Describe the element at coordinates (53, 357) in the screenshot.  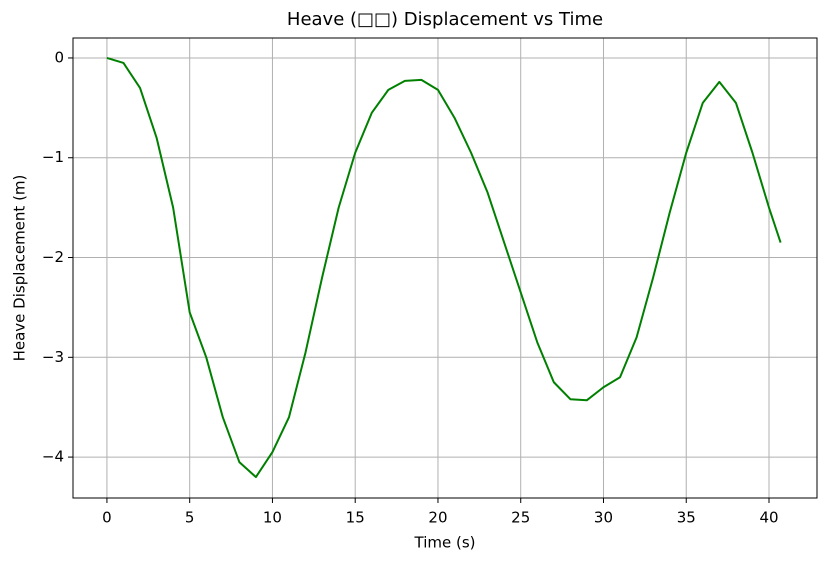
I see `y-tick-label: −3` at that location.